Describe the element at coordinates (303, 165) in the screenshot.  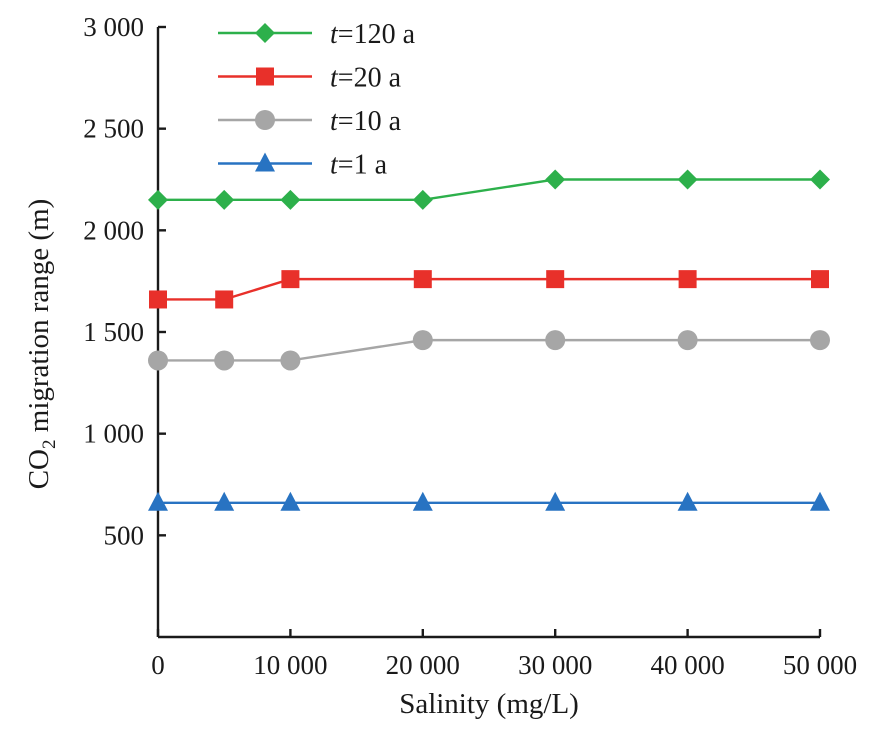
I see `legend-item: t=1 a` at that location.